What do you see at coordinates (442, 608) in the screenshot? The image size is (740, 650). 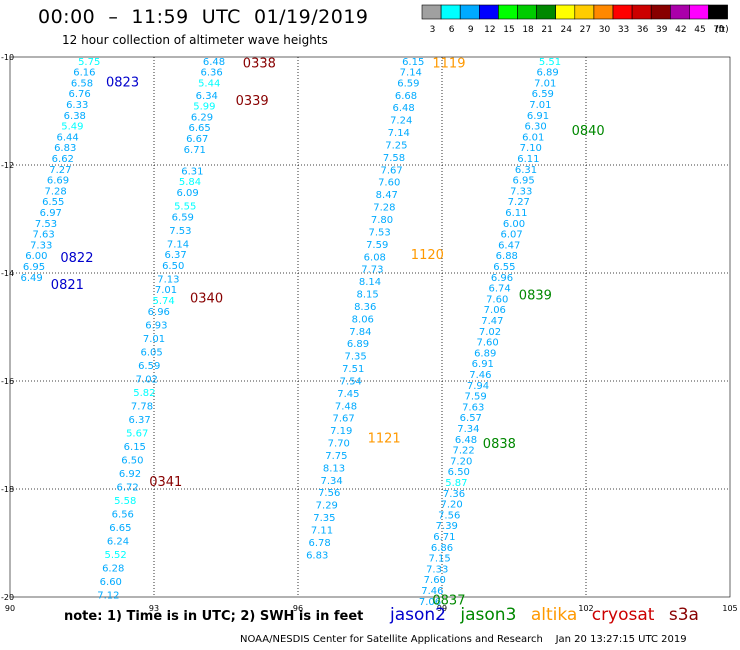 I see `x-tick-label: 99` at bounding box center [442, 608].